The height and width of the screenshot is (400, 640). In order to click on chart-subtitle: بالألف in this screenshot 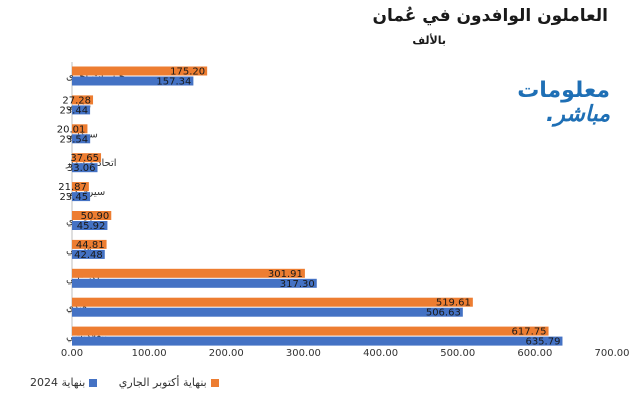, I will do `click(429, 40)`.